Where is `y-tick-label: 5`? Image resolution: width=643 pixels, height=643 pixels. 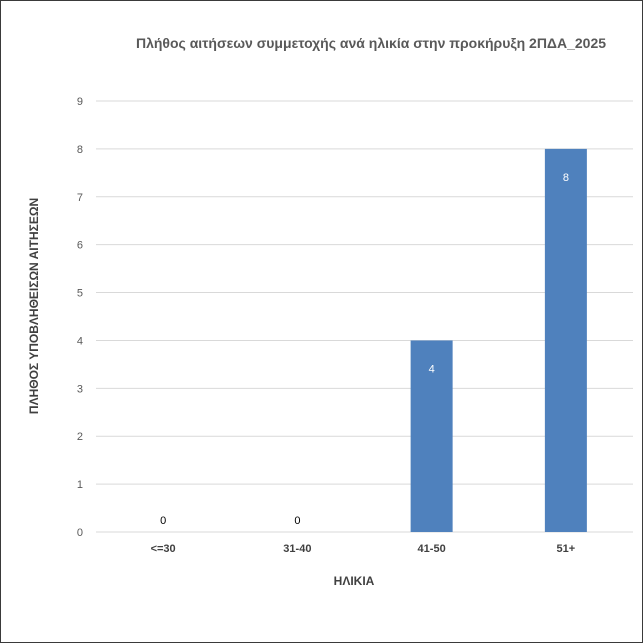 y-tick-label: 5 is located at coordinates (80, 294).